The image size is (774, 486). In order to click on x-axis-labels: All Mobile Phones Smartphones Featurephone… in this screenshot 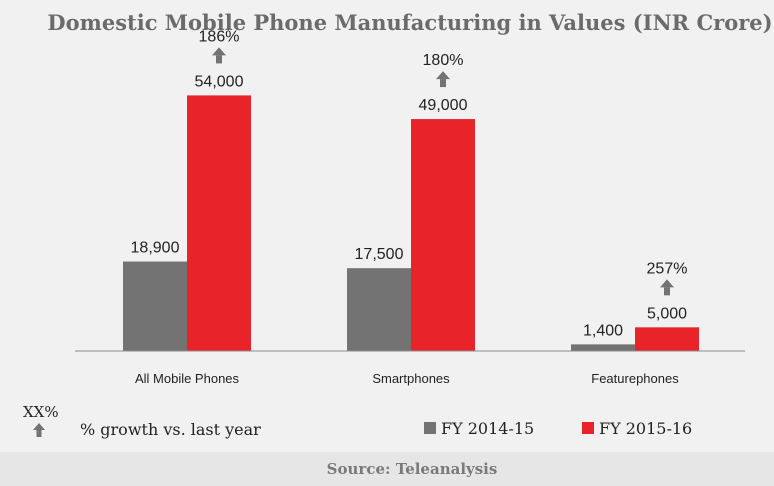, I will do `click(407, 378)`.